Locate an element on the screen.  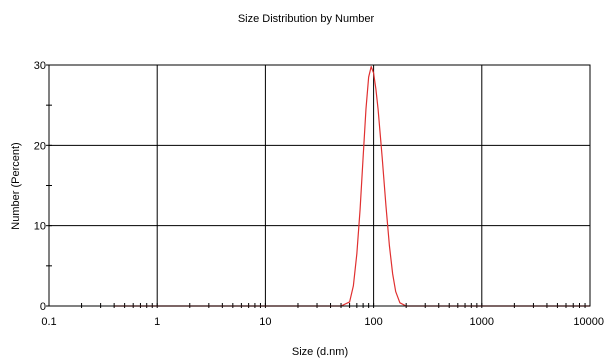
y-tick-labels: 0 10 20 30 is located at coordinates (40, 186).